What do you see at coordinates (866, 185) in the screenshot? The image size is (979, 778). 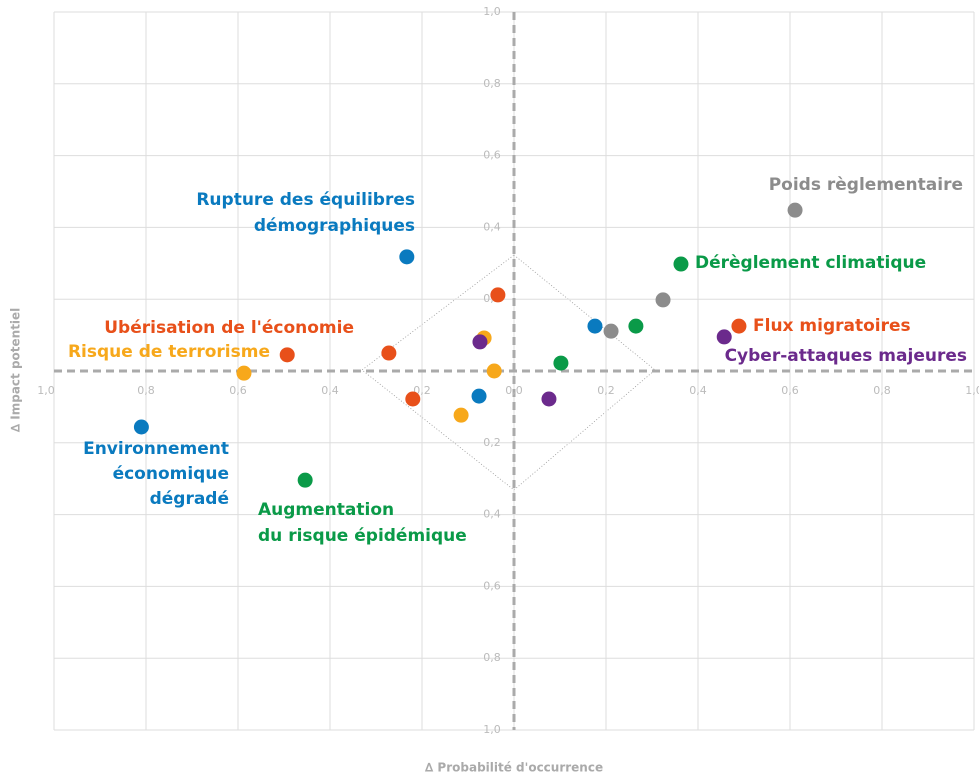 I see `annotation: Poids règlementaire` at bounding box center [866, 185].